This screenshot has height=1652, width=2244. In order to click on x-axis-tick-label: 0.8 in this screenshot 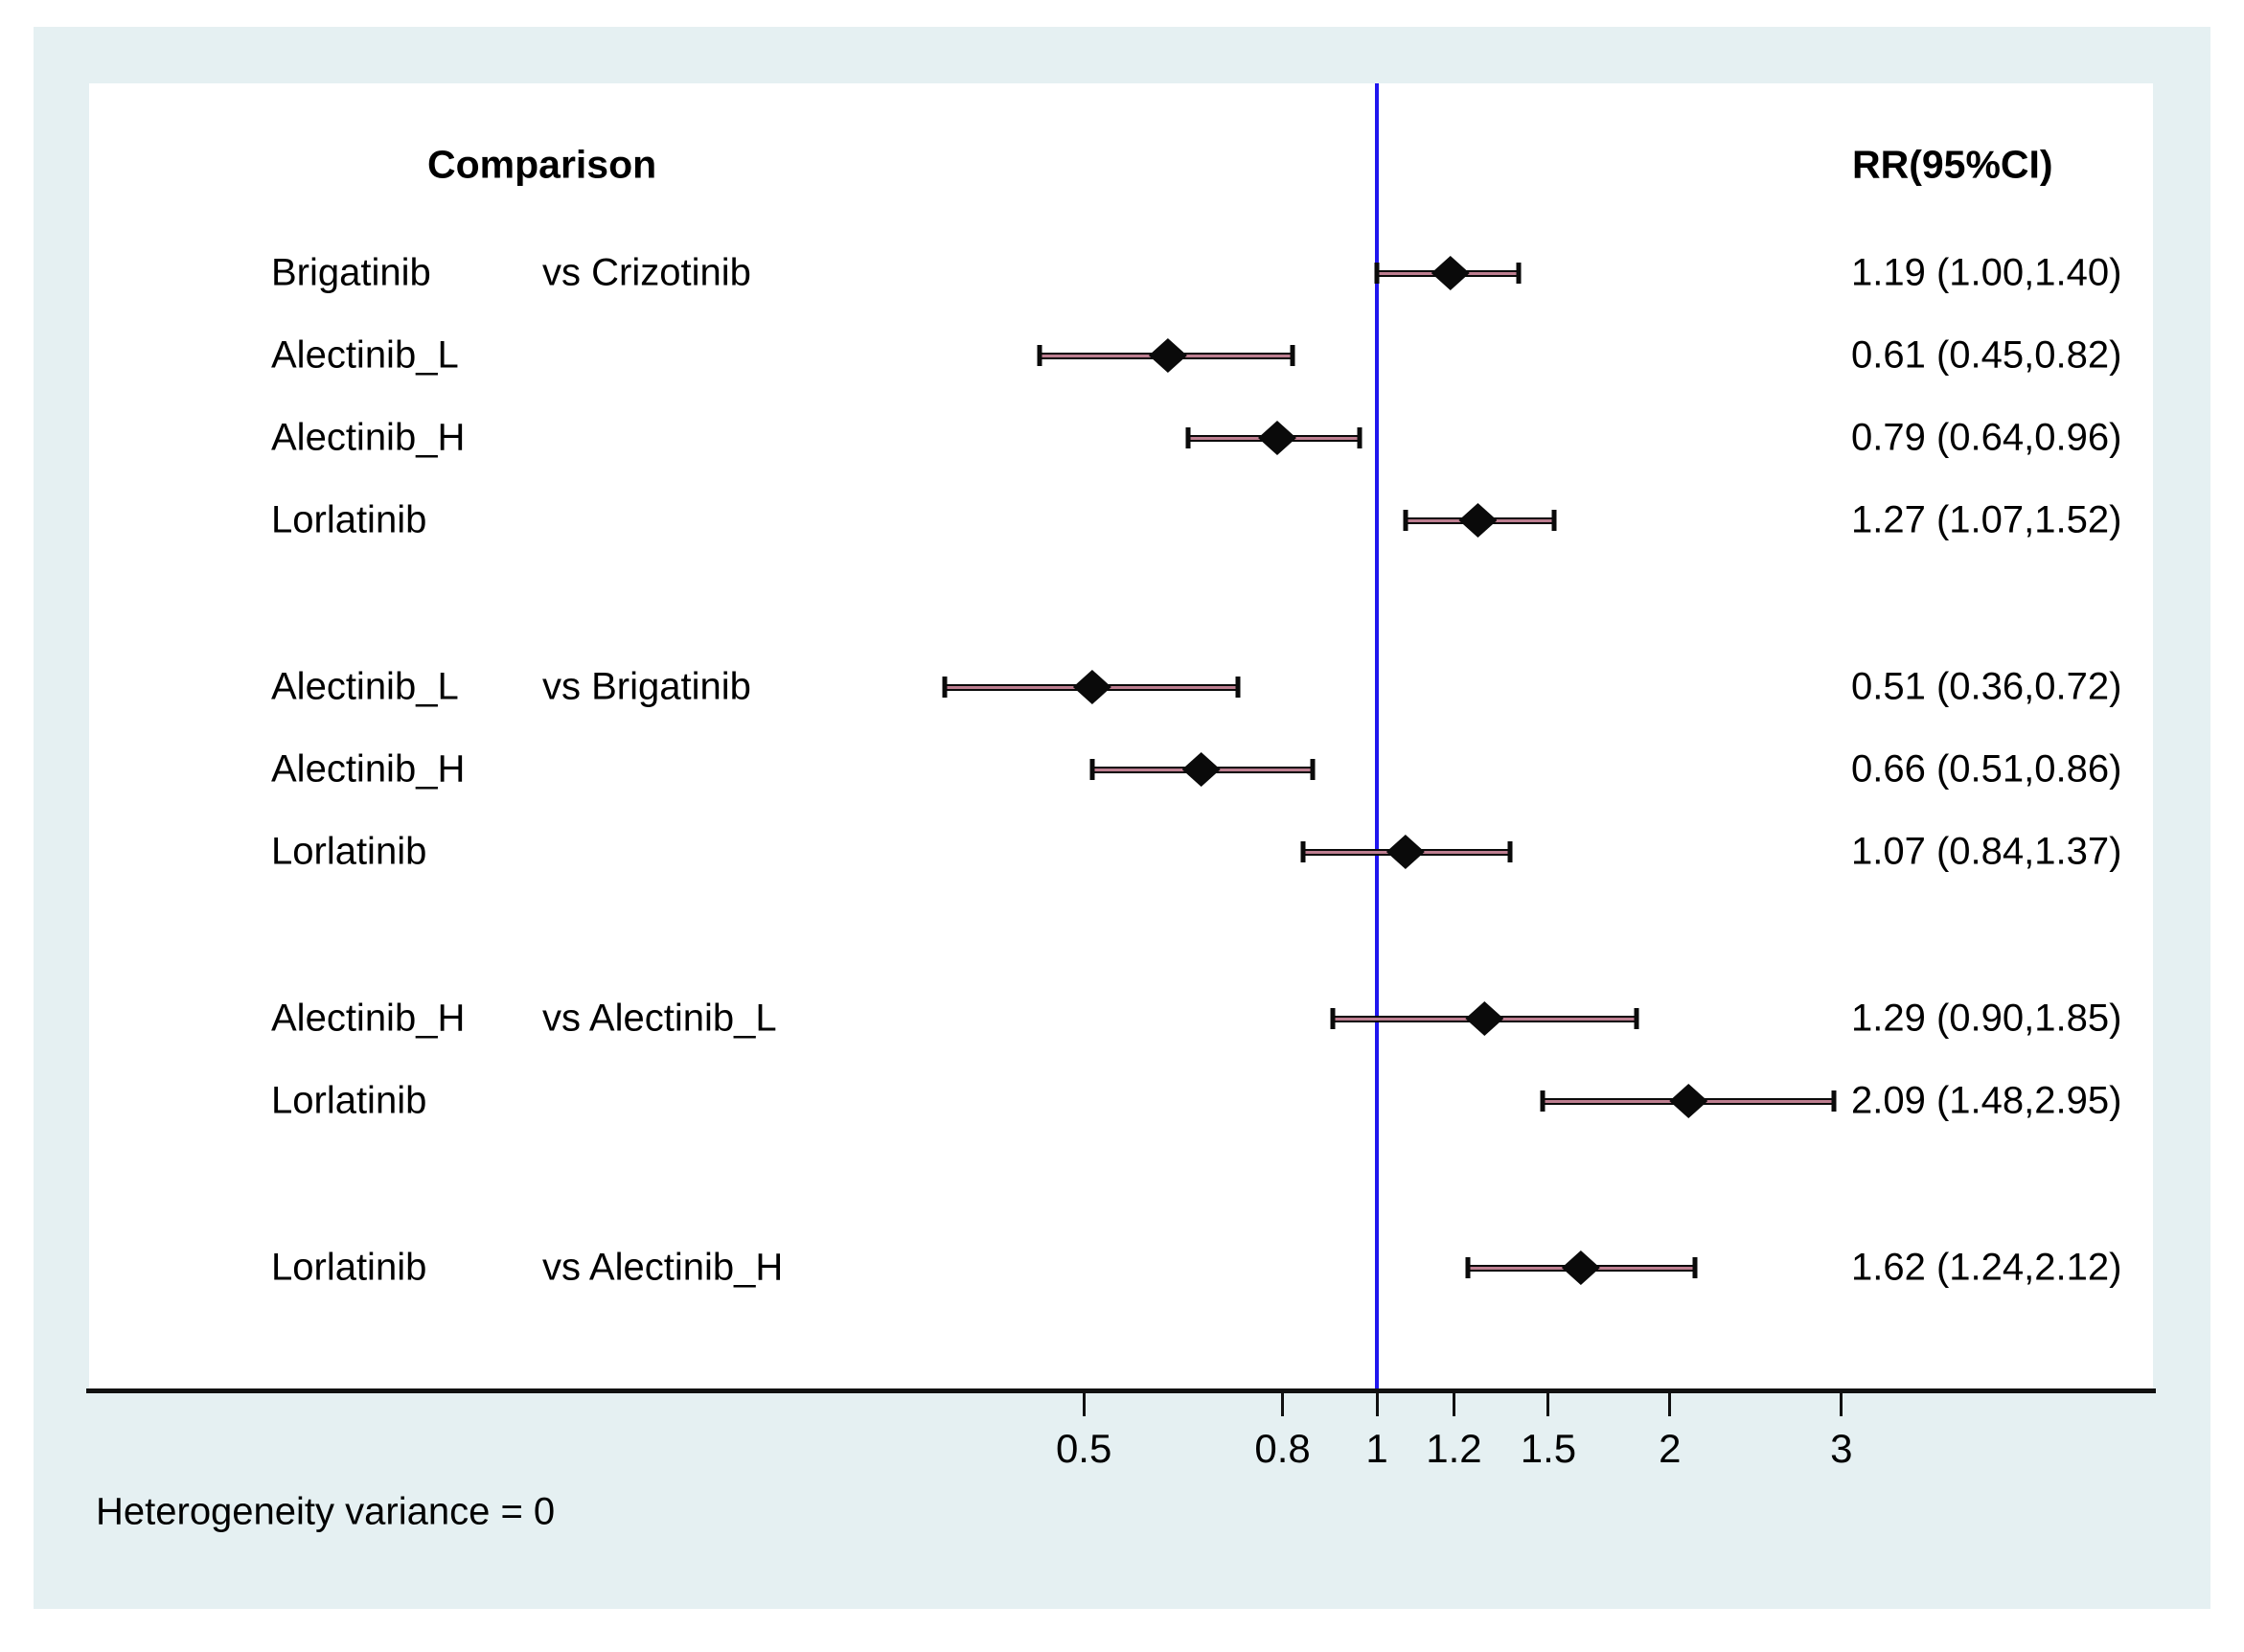, I will do `click(1282, 1448)`.